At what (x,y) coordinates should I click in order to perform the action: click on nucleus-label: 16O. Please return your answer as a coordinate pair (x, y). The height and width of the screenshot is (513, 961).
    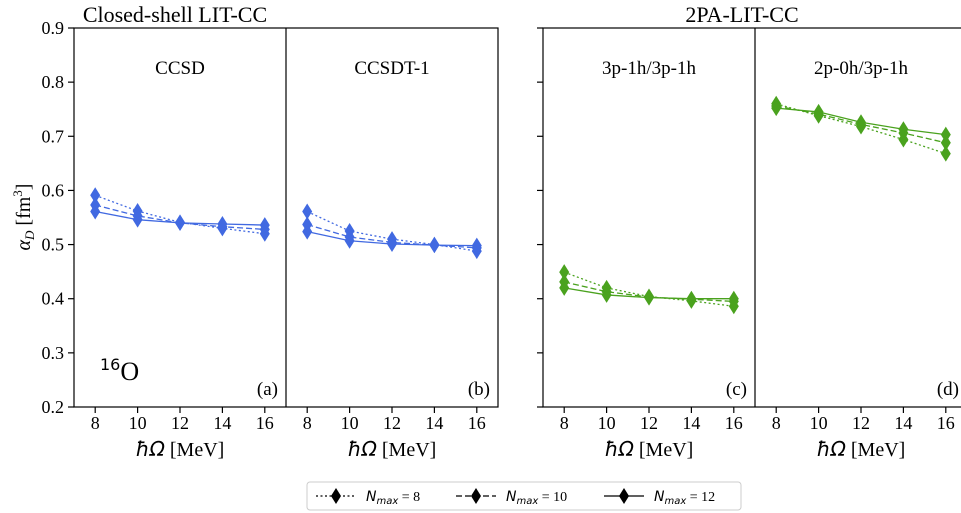
    Looking at the image, I should click on (119, 370).